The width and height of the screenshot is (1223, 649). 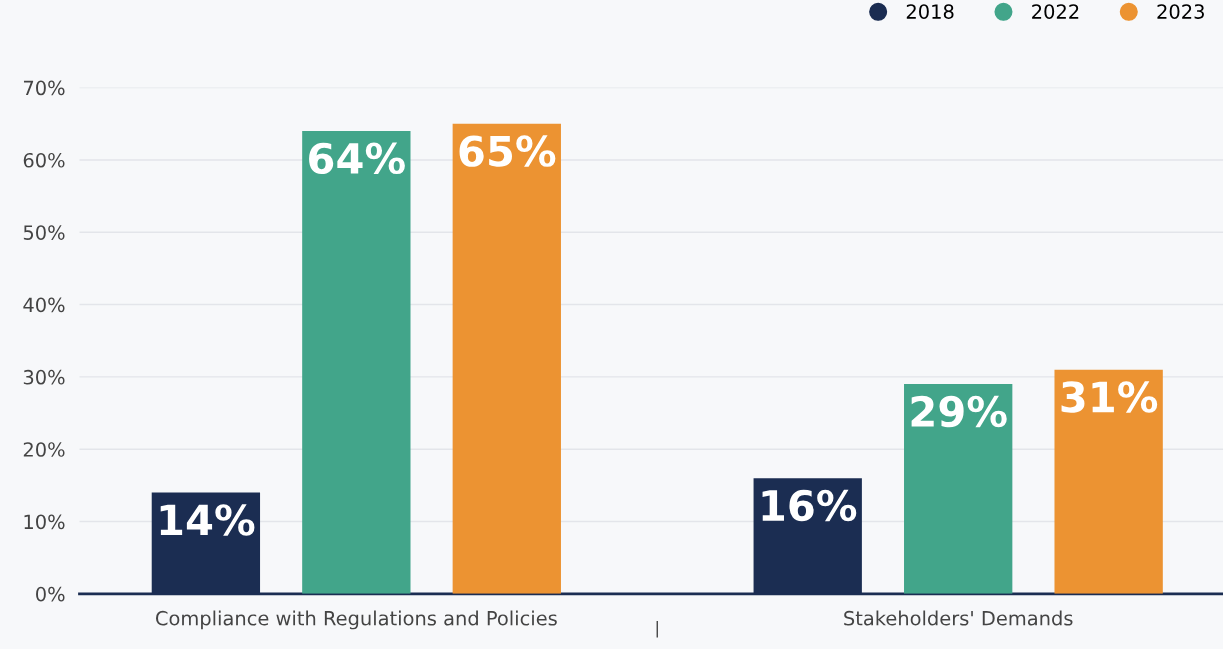 What do you see at coordinates (44, 377) in the screenshot?
I see `y-tick-label: 30%` at bounding box center [44, 377].